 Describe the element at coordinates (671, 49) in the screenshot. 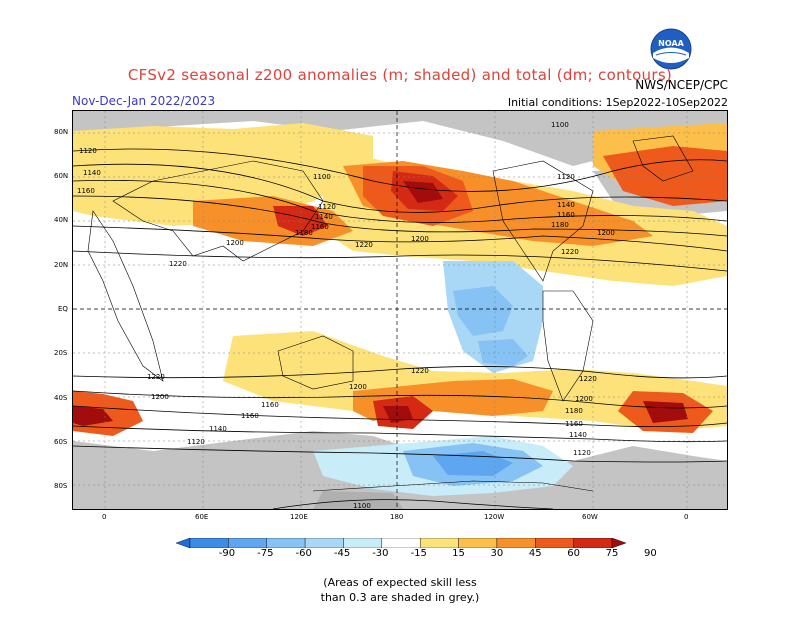

I see `noaa-logo: NOAA` at that location.